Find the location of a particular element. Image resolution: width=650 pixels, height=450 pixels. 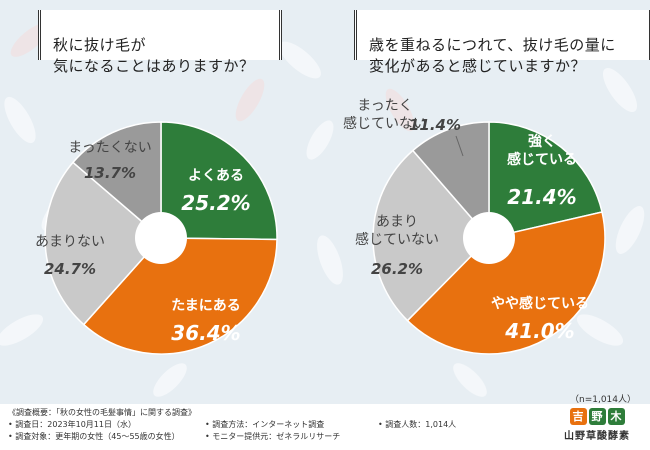

brand-logo: 吉 野 木 山野草酸酵素 is located at coordinates (597, 427).